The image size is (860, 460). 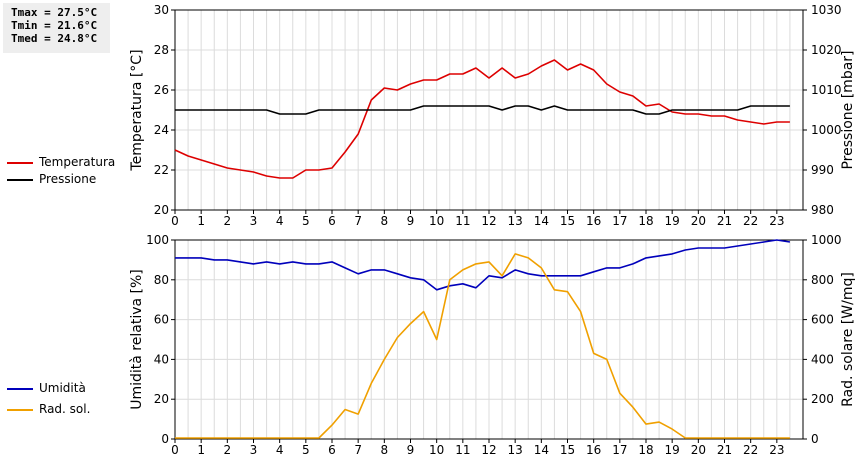 What do you see at coordinates (848, 339) in the screenshot?
I see `hum-ylabel-right: Rad. solare [W/mq]` at bounding box center [848, 339].